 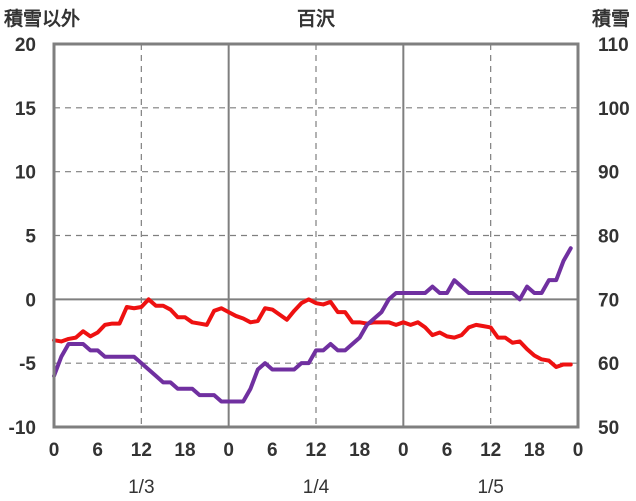 I want to click on right-tick-label: 100, so click(x=614, y=109).